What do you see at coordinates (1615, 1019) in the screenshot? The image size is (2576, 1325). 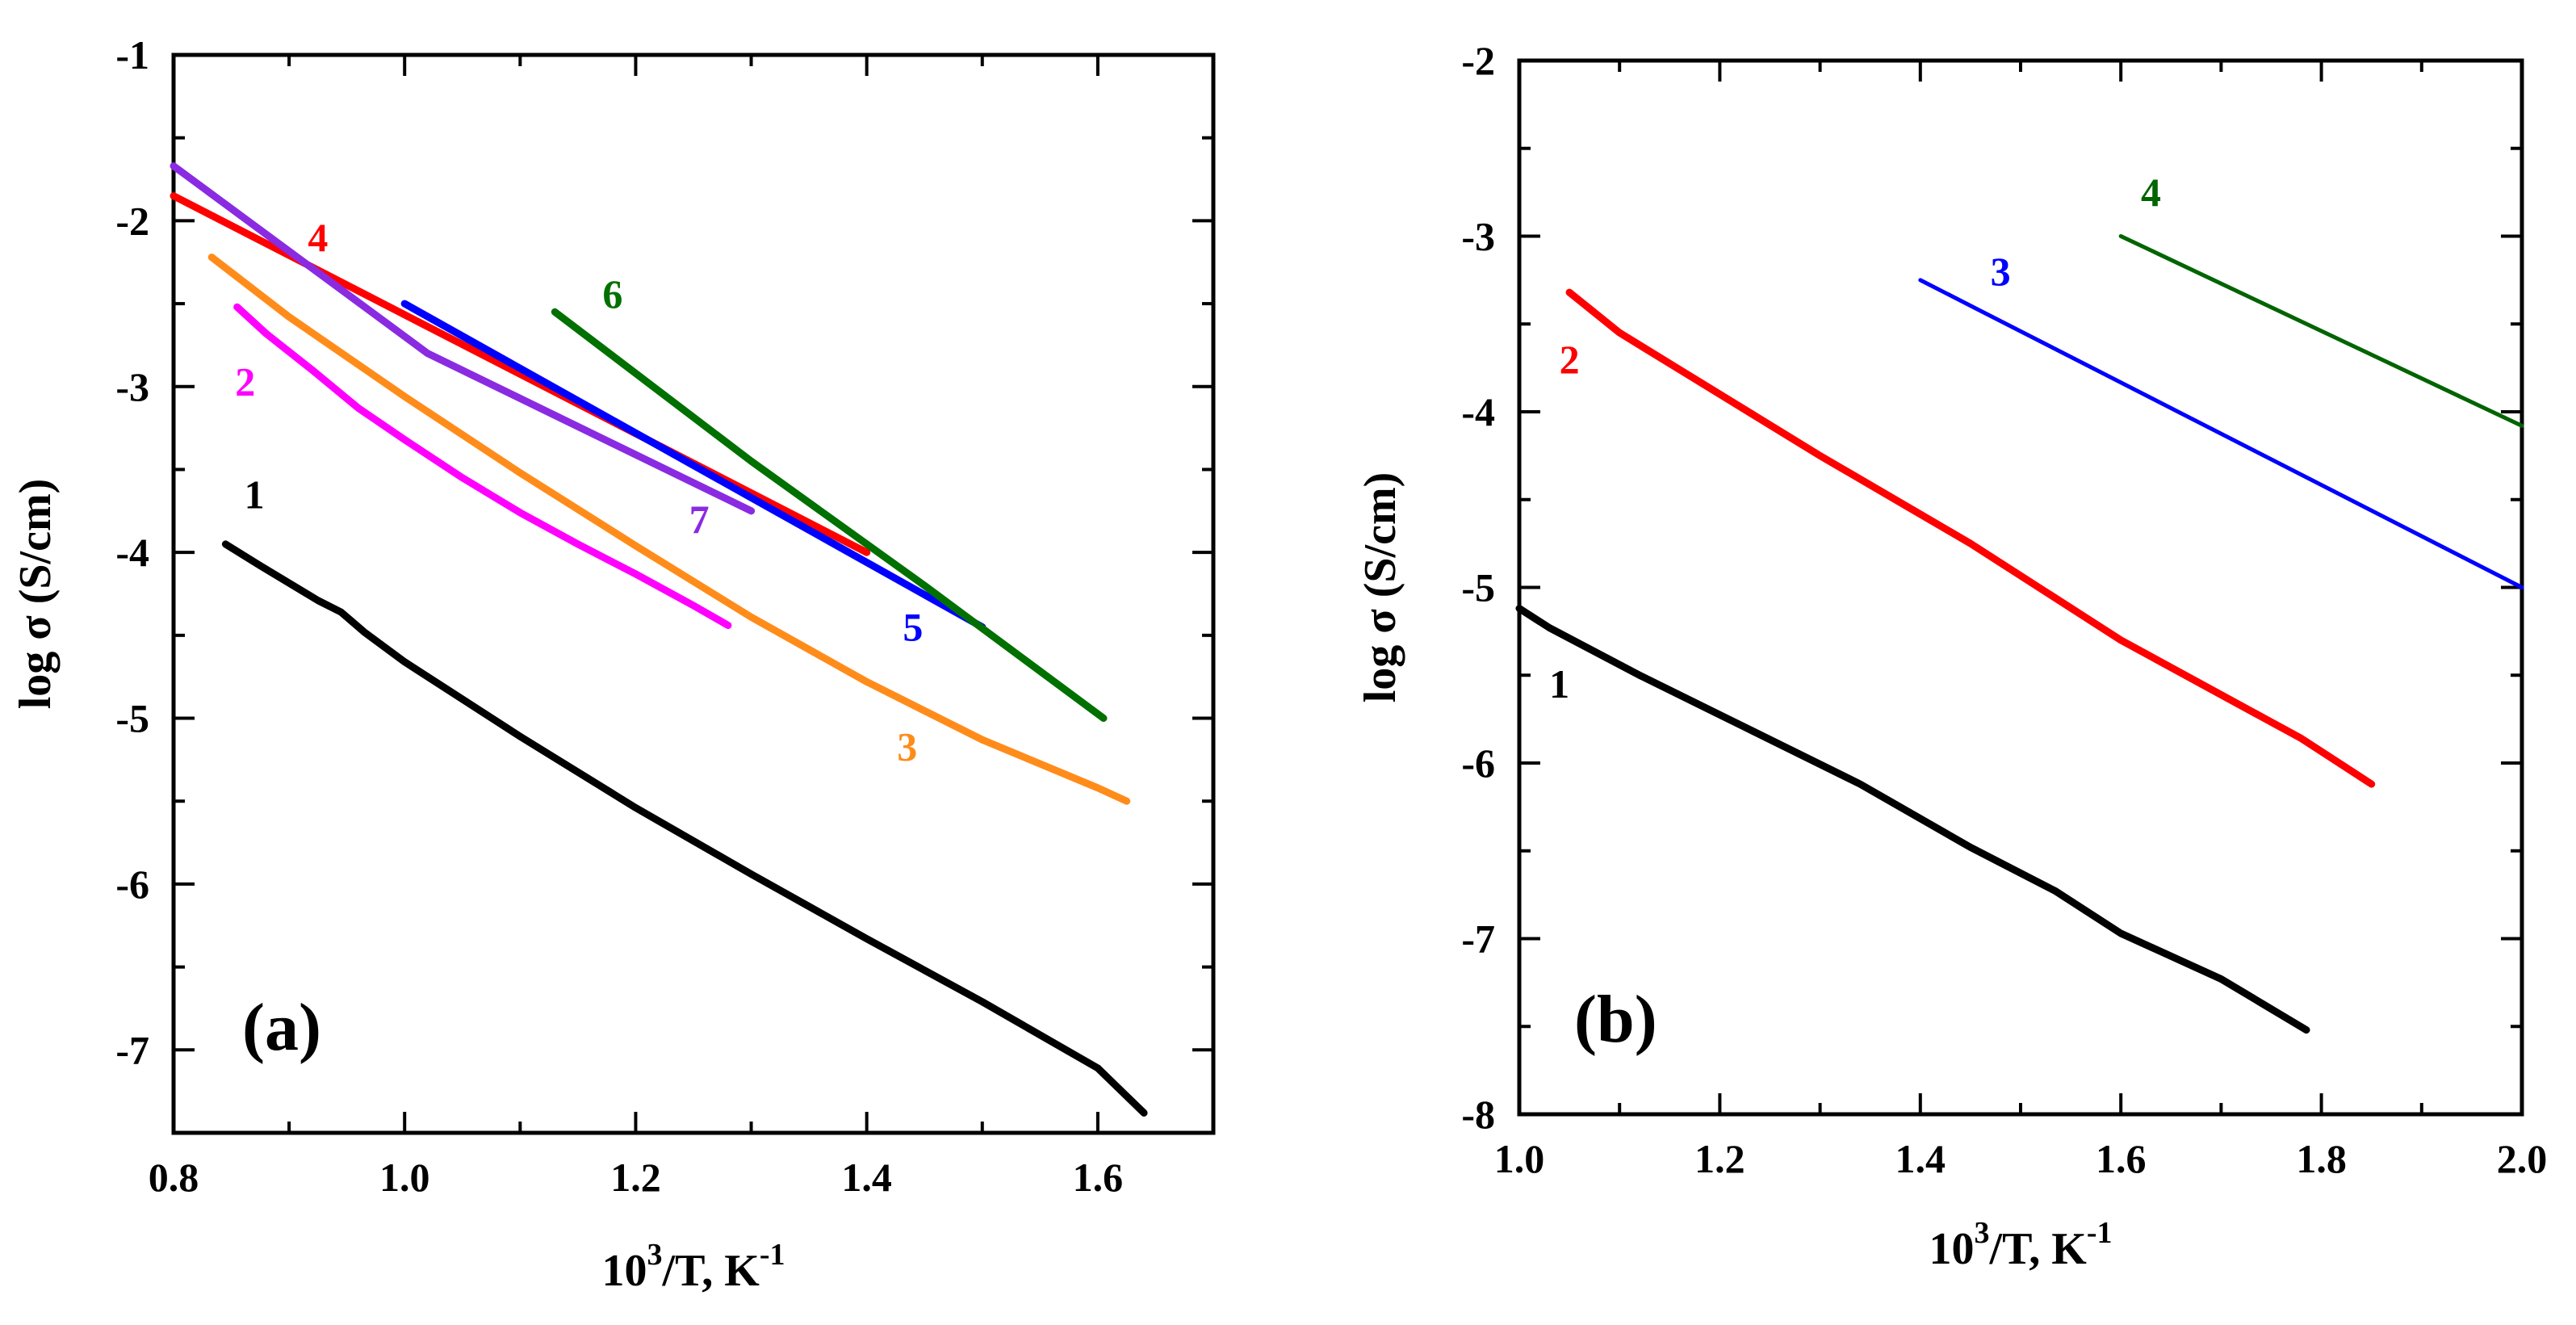 I see `panel-label-b: (b)` at bounding box center [1615, 1019].